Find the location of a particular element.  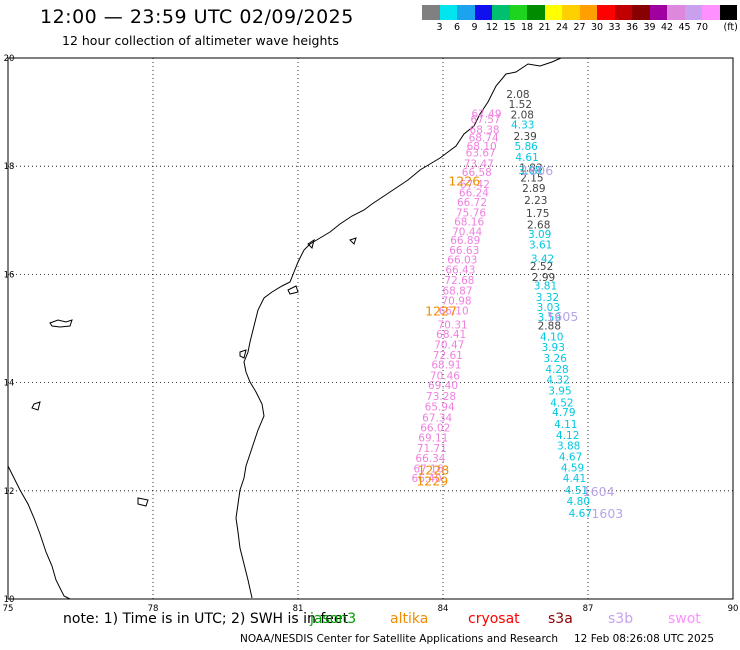

swh-value: 4.59 is located at coordinates (572, 468).